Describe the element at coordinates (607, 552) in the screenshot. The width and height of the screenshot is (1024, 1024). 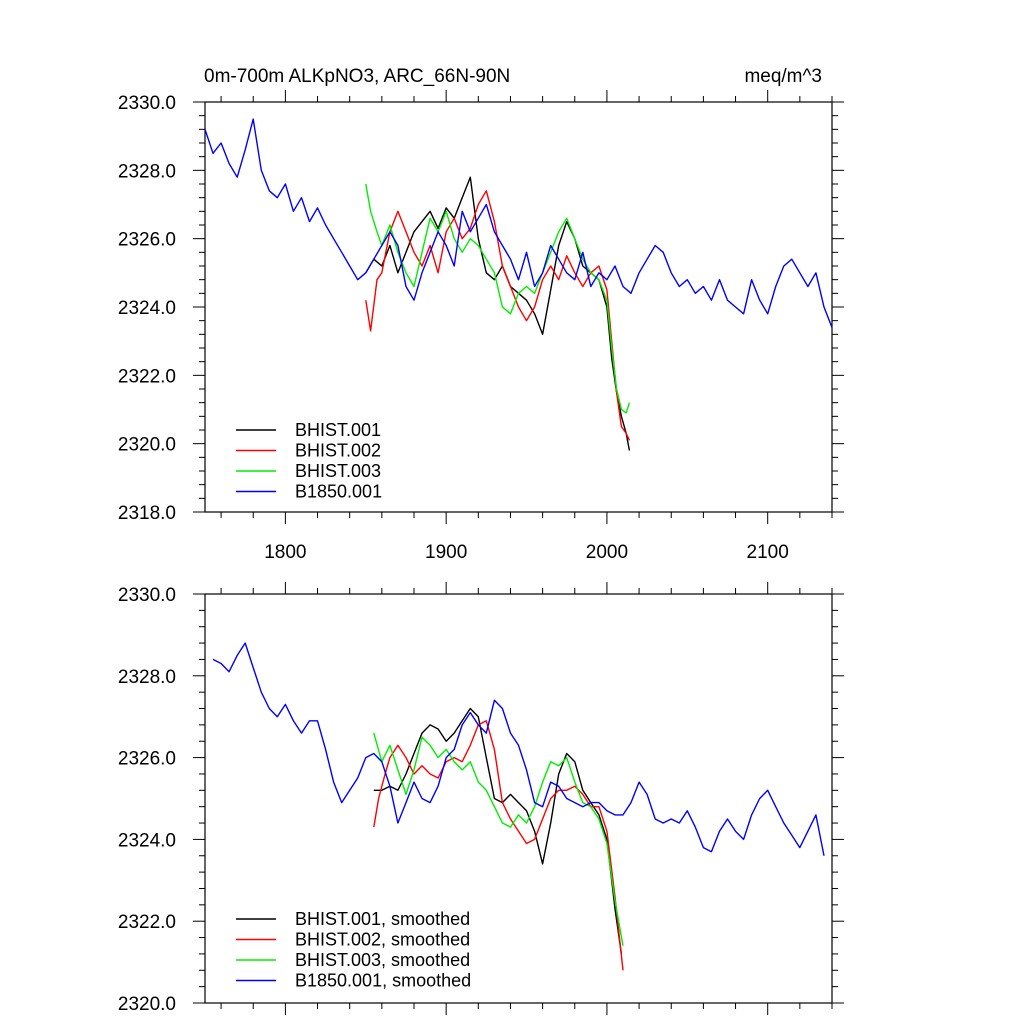
I see `x-tick-label: 2000` at that location.